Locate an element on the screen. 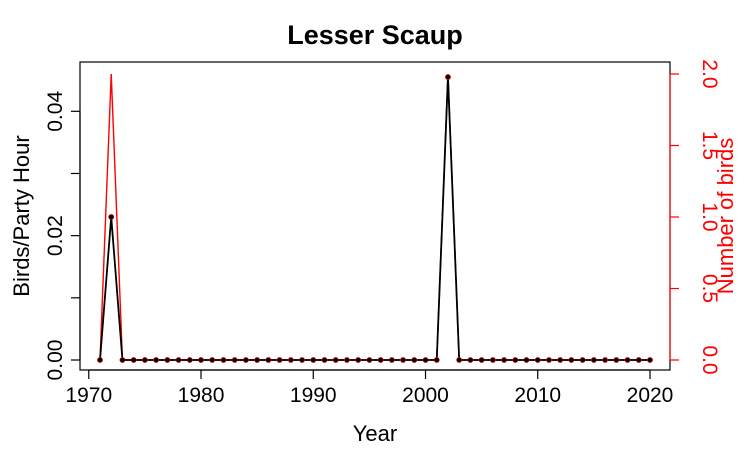 This screenshot has width=750, height=450. y-tick-label: 0.02 is located at coordinates (55, 235).